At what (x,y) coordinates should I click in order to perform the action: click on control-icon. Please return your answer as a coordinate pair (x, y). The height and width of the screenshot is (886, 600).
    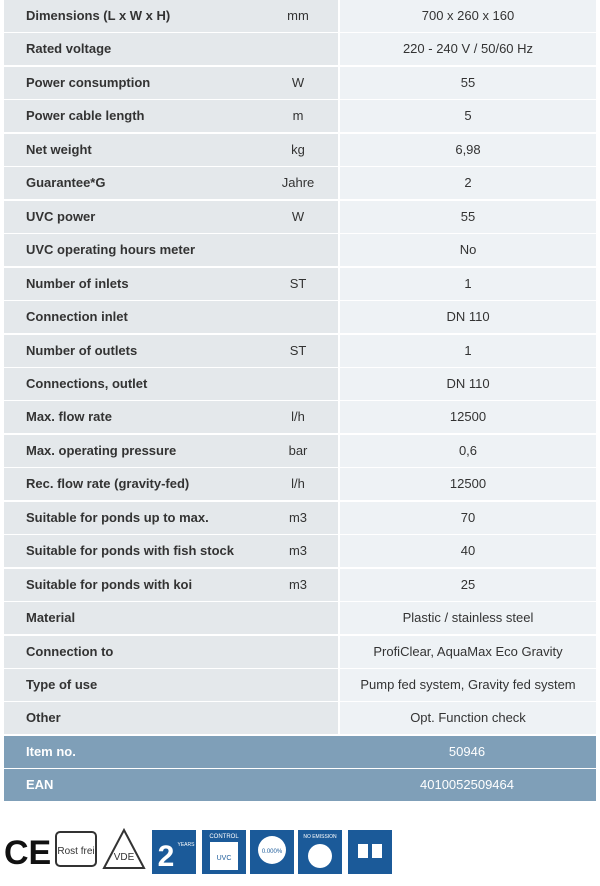
    Looking at the image, I should click on (224, 856).